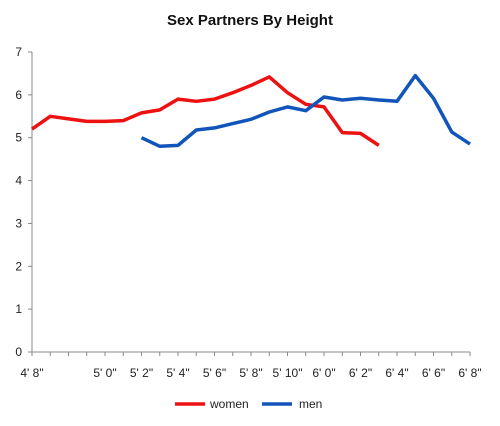 This screenshot has height=426, width=500. Describe the element at coordinates (18, 352) in the screenshot. I see `y-tick-label: 0` at that location.